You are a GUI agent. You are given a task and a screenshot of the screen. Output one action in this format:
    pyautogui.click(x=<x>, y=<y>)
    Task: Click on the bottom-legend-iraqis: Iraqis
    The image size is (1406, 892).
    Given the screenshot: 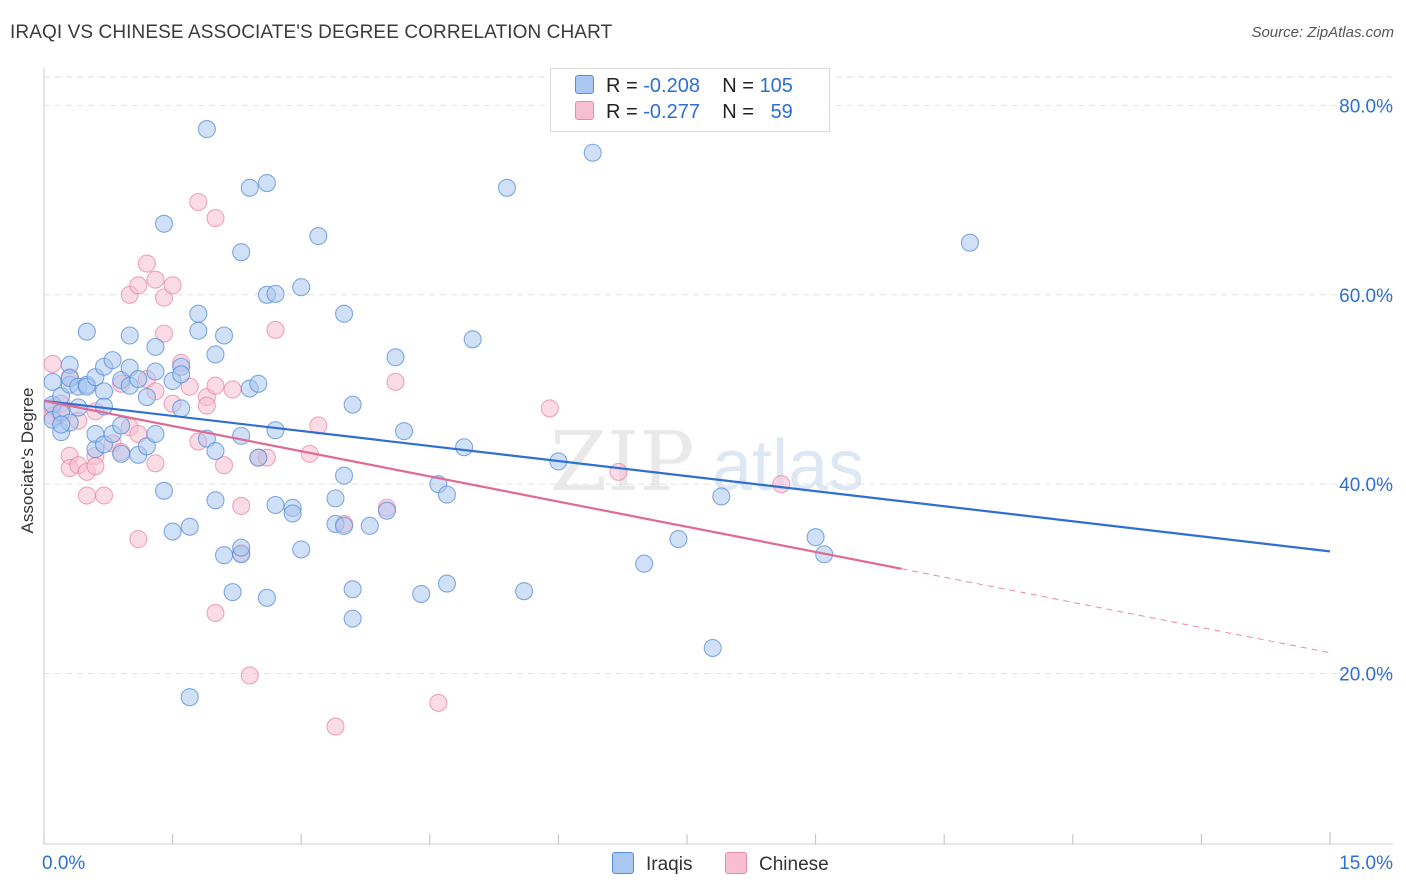 What is the action you would take?
    pyautogui.click(x=652, y=864)
    